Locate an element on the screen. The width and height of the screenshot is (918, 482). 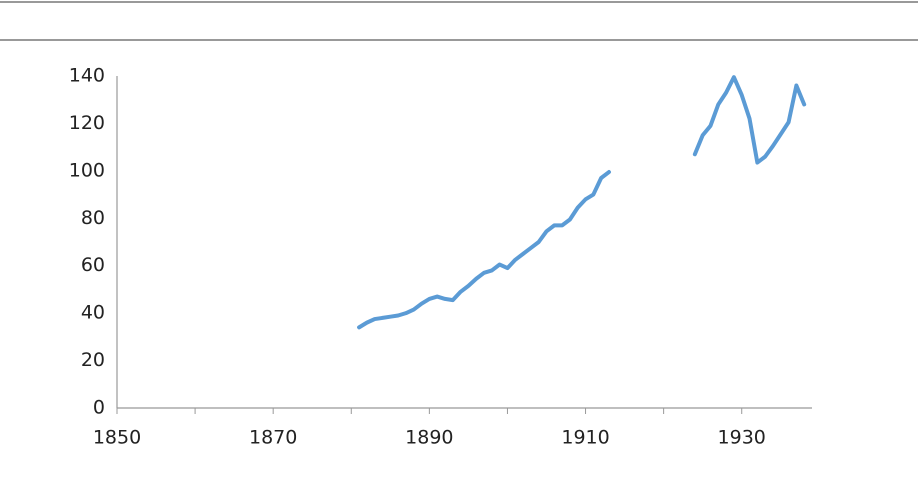
x-tick-label: 1870 is located at coordinates (273, 438).